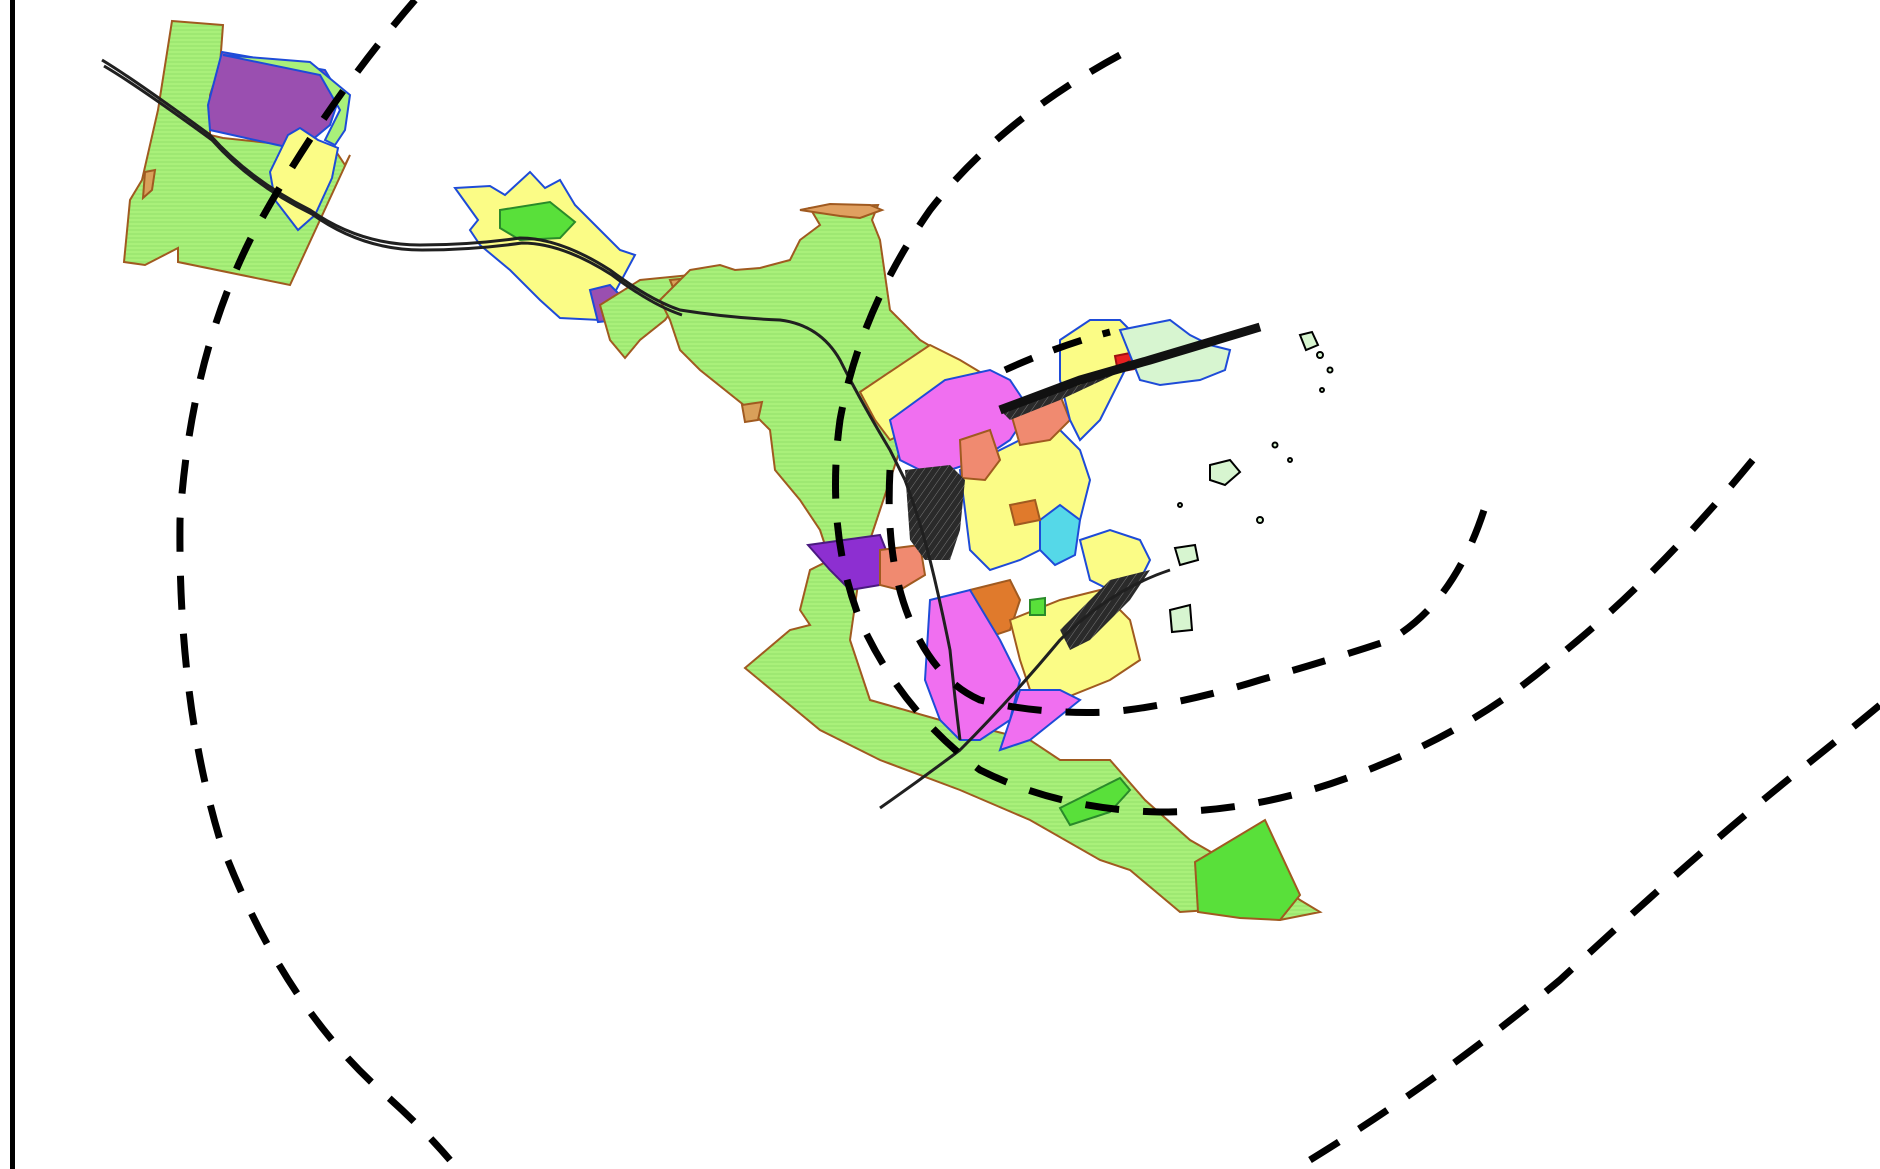 The width and height of the screenshot is (1880, 1169). Describe the element at coordinates (1060, 535) in the screenshot. I see `urban-cyan-water` at that location.